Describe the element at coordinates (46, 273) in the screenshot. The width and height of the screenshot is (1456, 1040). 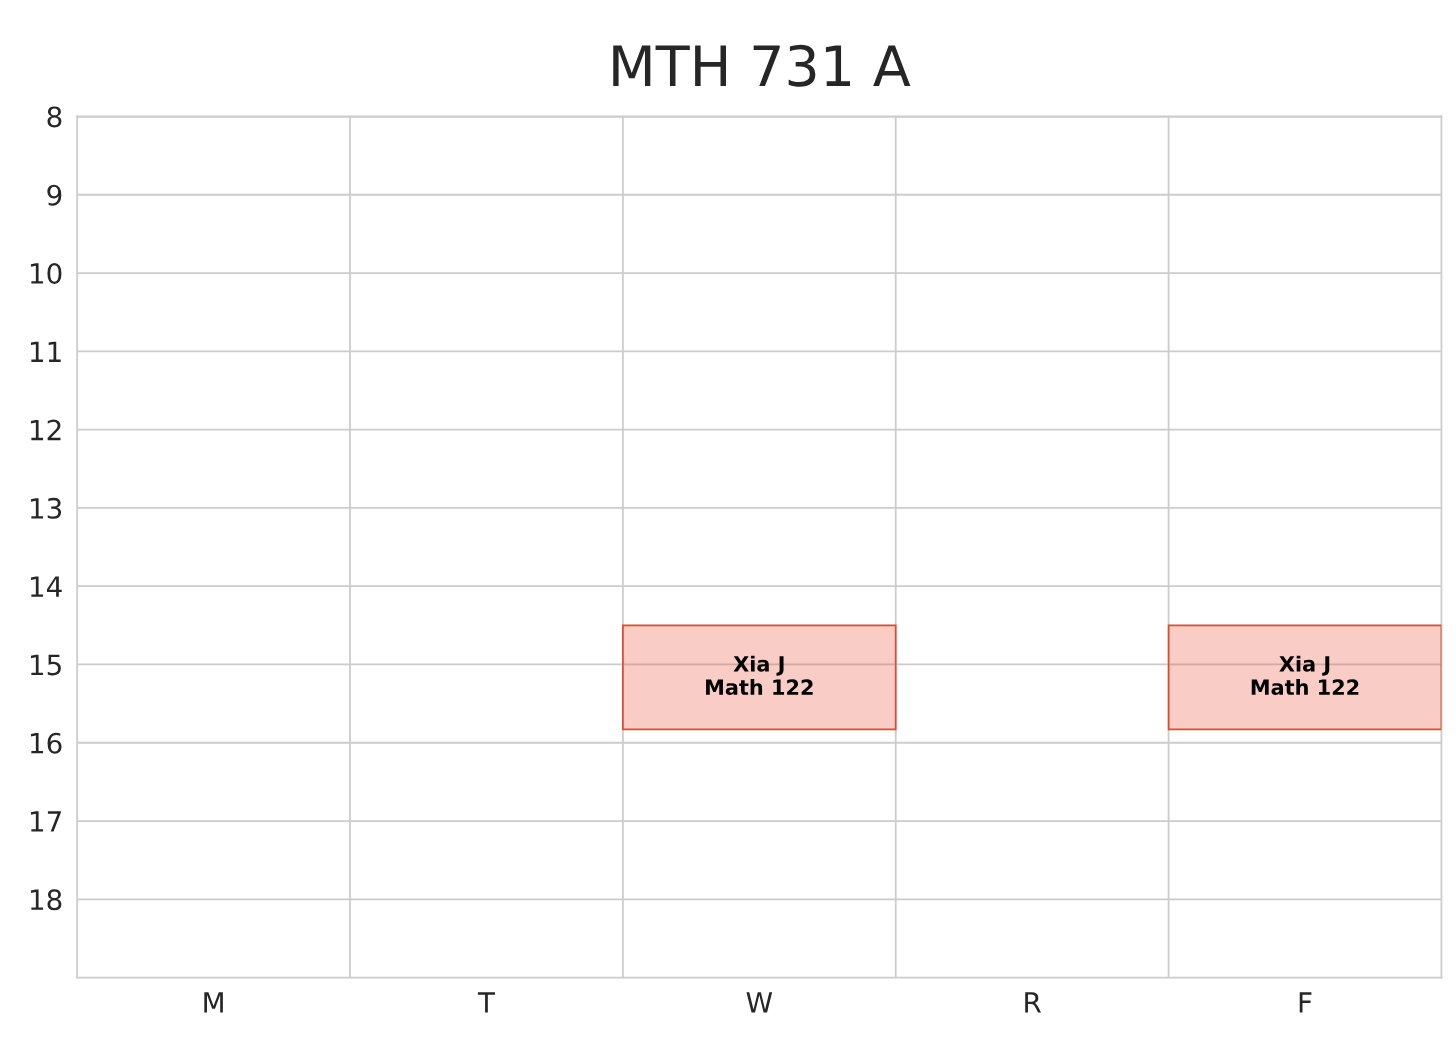
I see `y-tick-label: 10` at that location.